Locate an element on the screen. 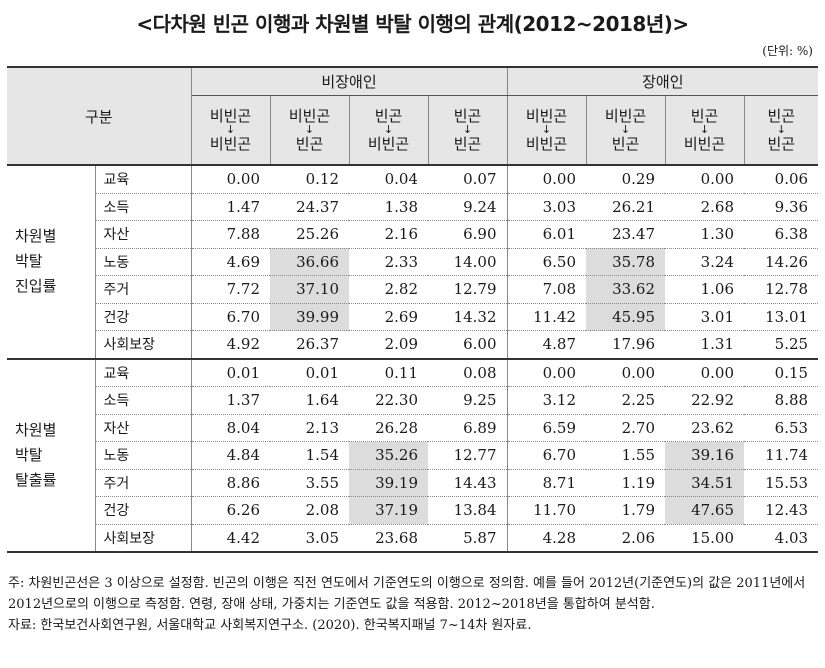  value-cell: 2.06 is located at coordinates (626, 538).